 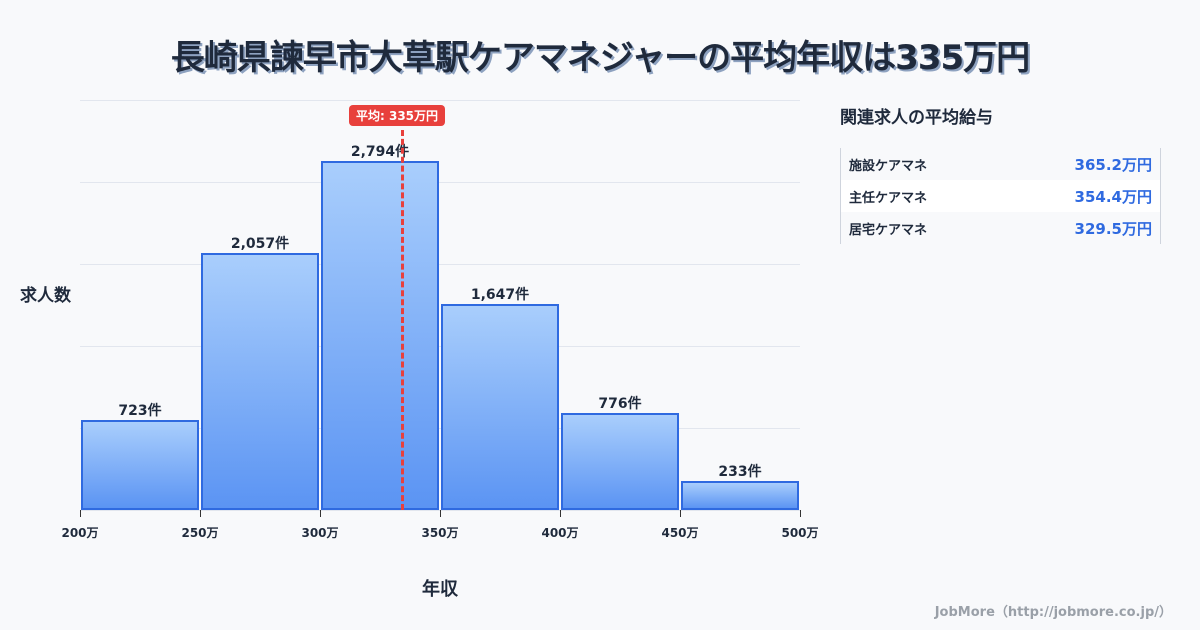 I want to click on list-item: 主任ケアマネ 354.4万円, so click(x=1000, y=196).